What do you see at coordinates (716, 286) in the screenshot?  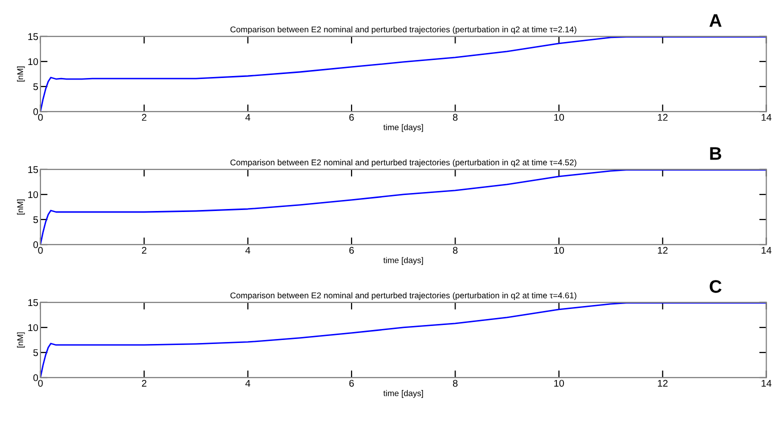 I see `text: C` at bounding box center [716, 286].